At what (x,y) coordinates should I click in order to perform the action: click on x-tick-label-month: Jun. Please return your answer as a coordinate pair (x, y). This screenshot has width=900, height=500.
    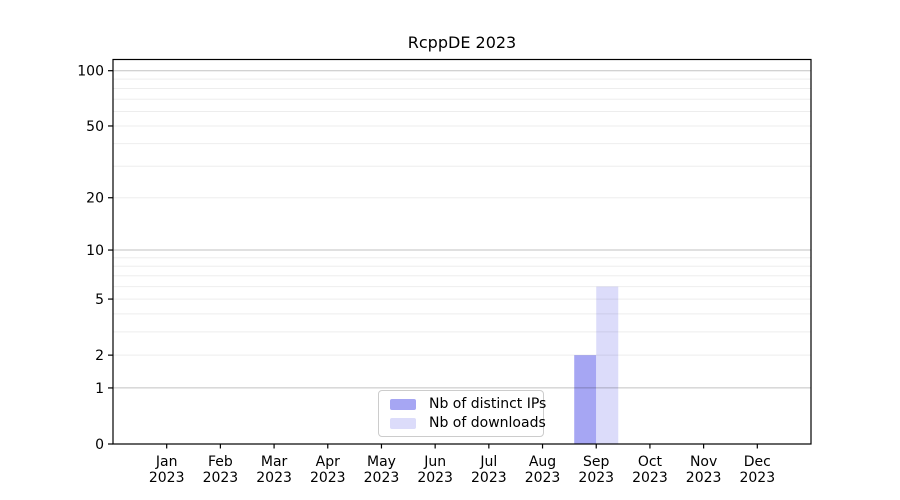
    Looking at the image, I should click on (434, 462).